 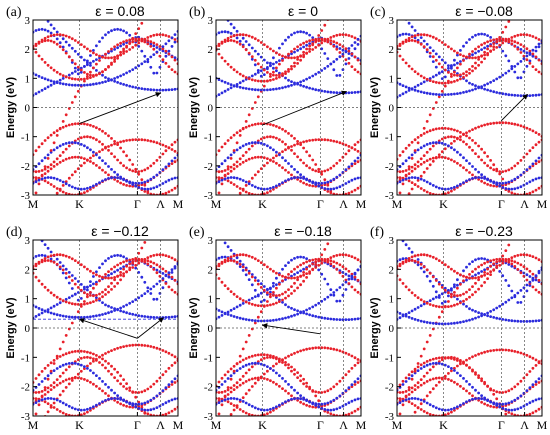 I want to click on panel-title: ε = −0.12, so click(x=120, y=231).